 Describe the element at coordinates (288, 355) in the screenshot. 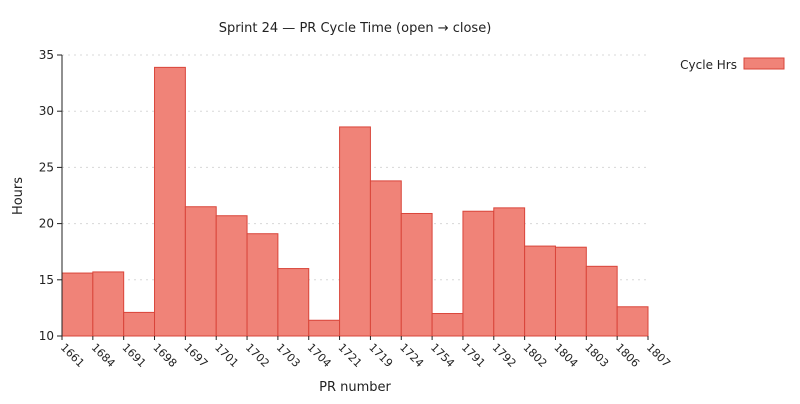

I see `x-tick-label: 1703` at that location.